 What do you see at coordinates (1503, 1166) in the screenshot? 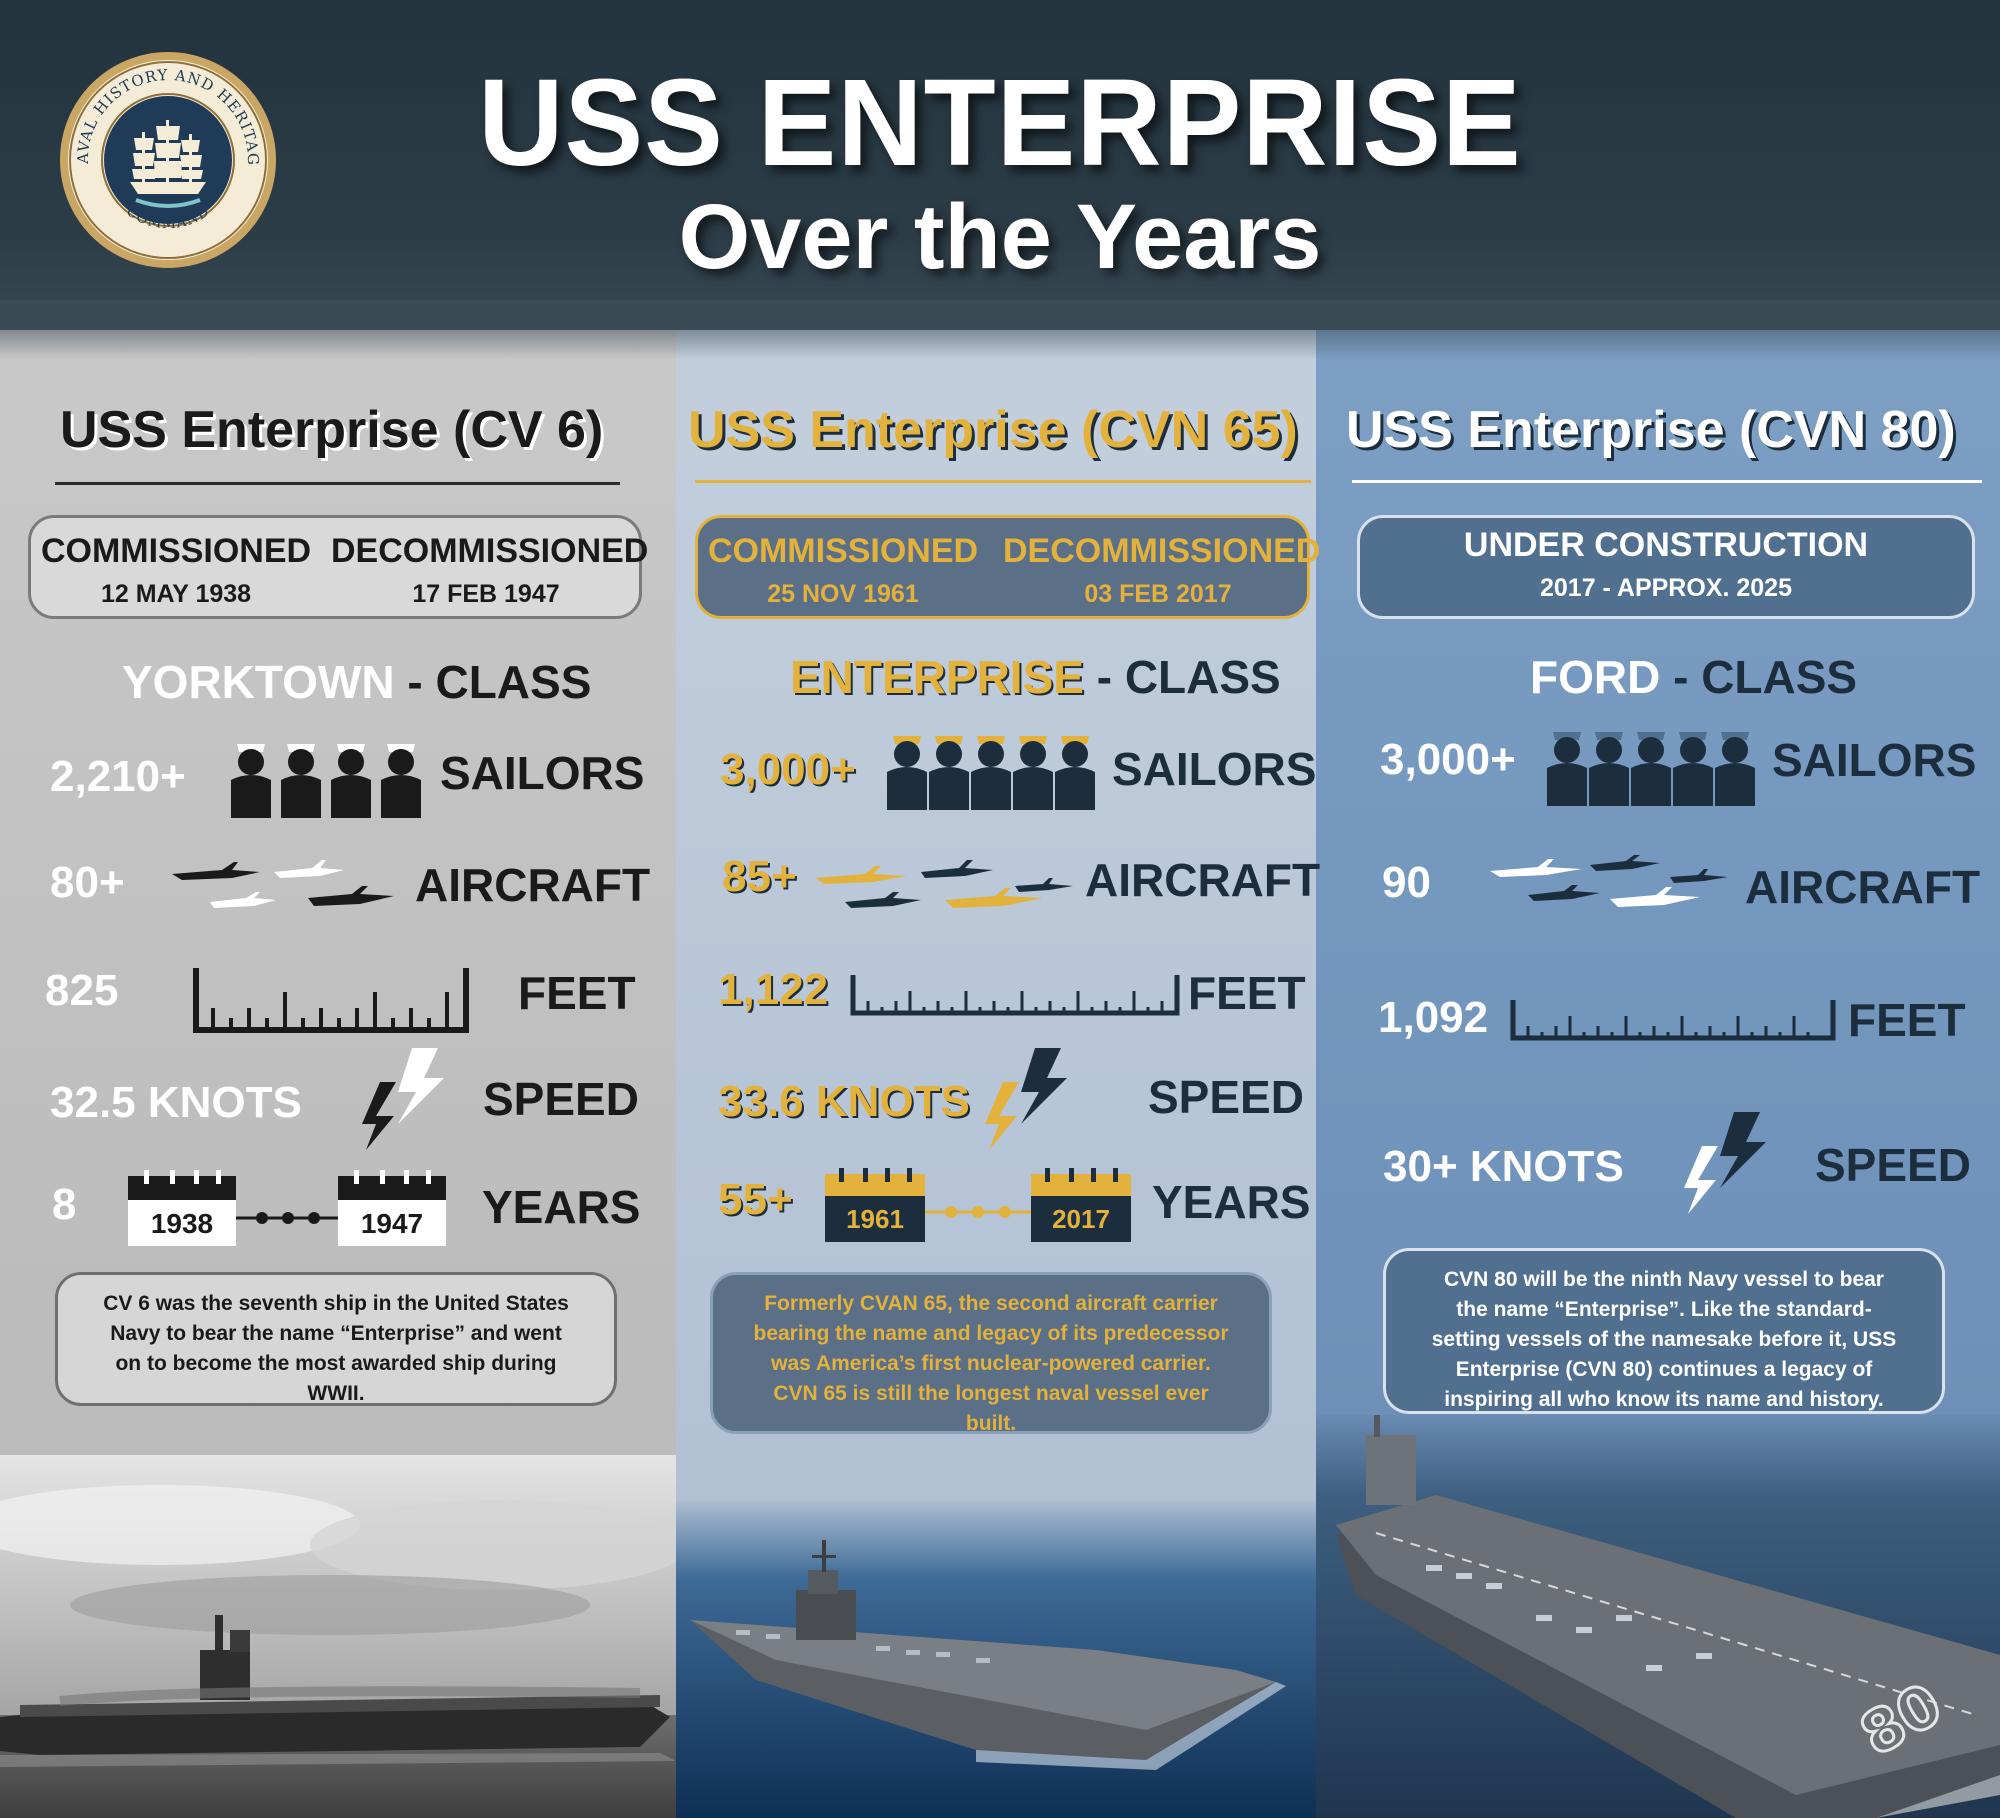
I see `speed-value-cvn80: 30+ KNOTS` at bounding box center [1503, 1166].